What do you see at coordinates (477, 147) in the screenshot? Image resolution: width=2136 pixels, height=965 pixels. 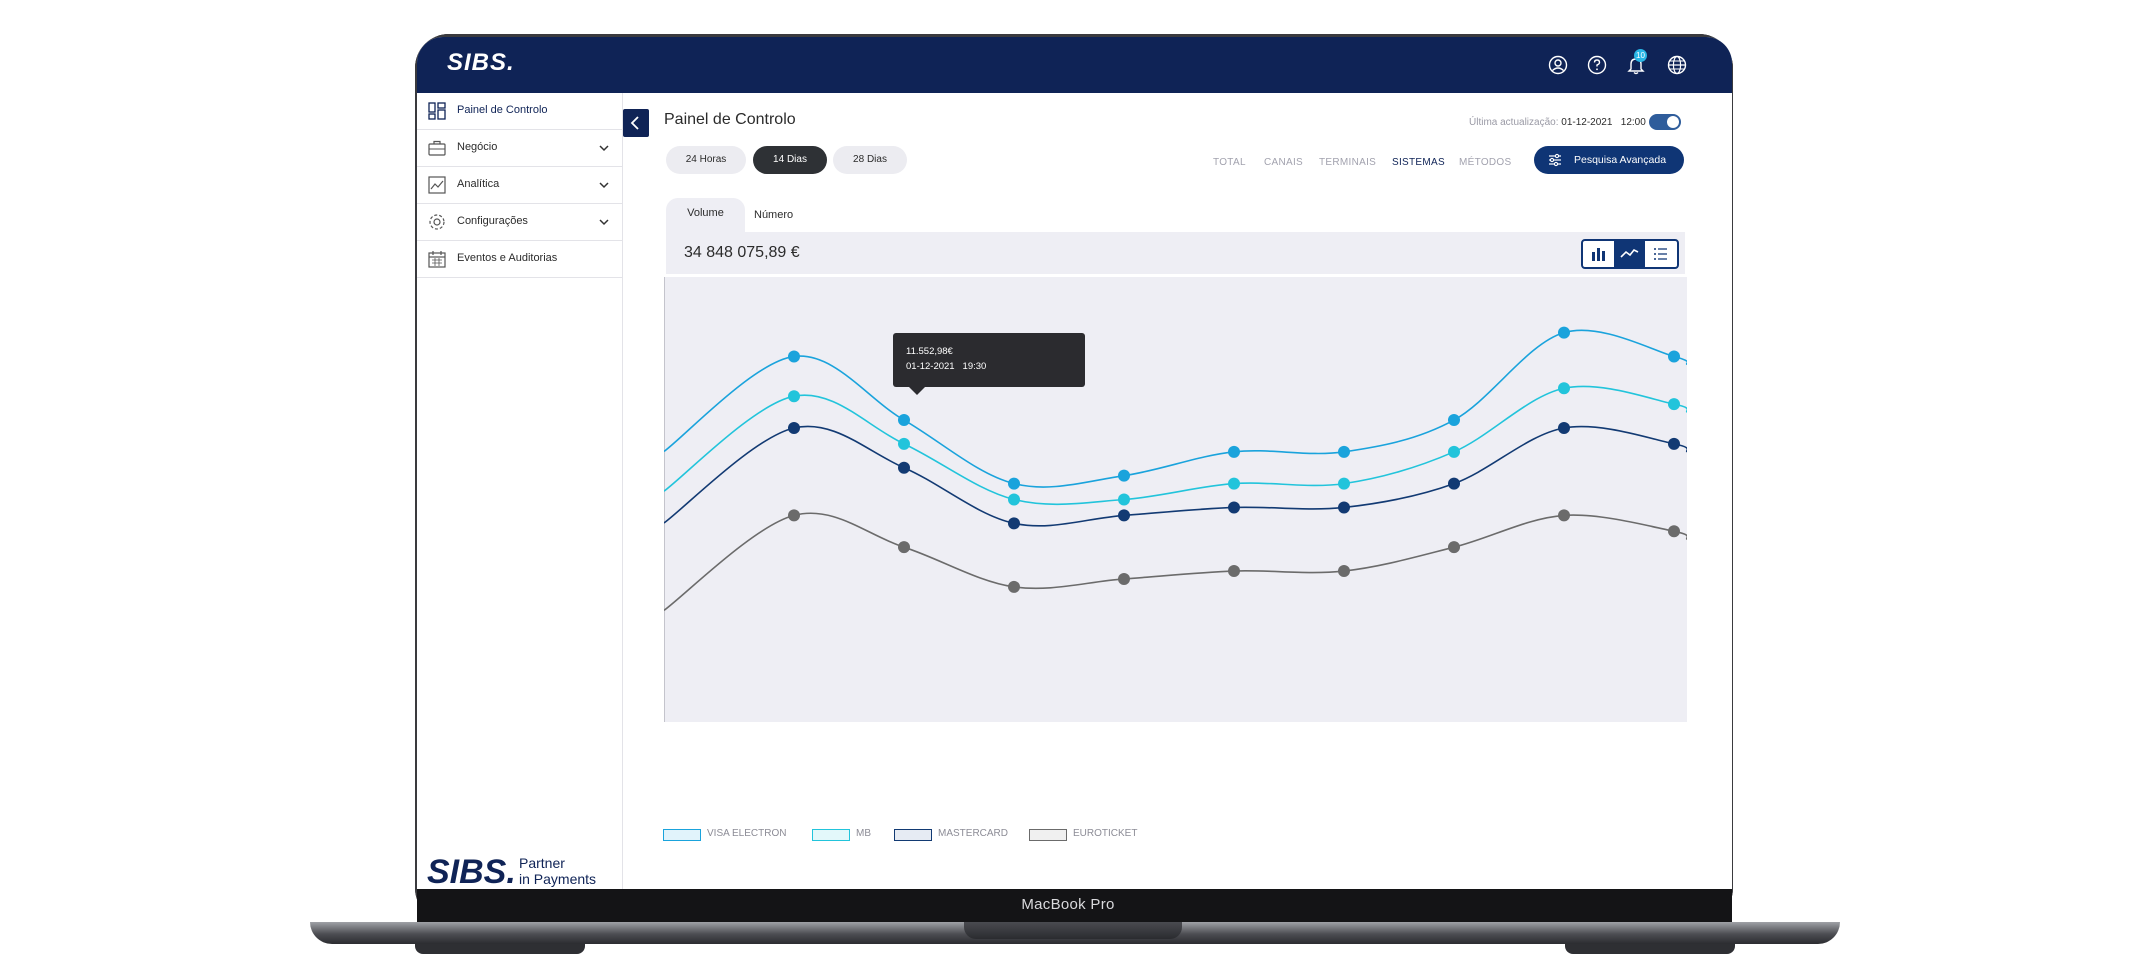 I see `sidebar-item-label: Negócio` at bounding box center [477, 147].